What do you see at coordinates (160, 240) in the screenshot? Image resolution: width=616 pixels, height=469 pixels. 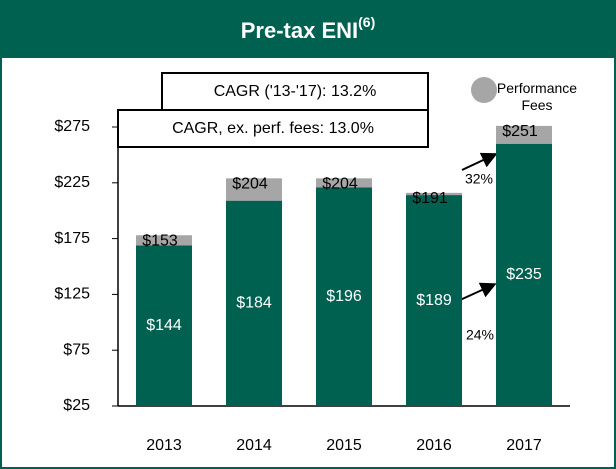 I see `total-label: $153` at bounding box center [160, 240].